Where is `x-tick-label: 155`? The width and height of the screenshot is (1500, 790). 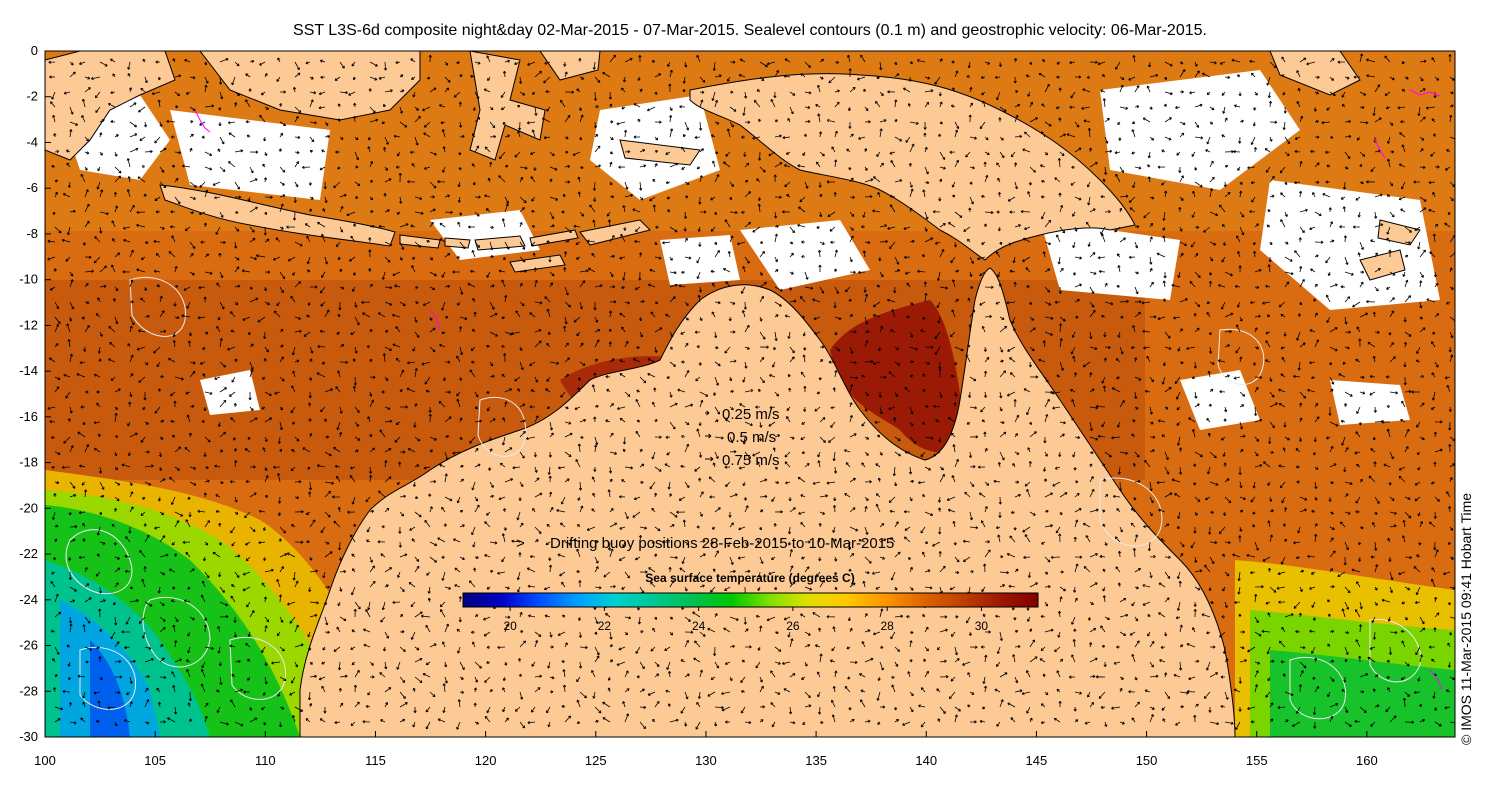 x-tick-label: 155 is located at coordinates (1257, 760).